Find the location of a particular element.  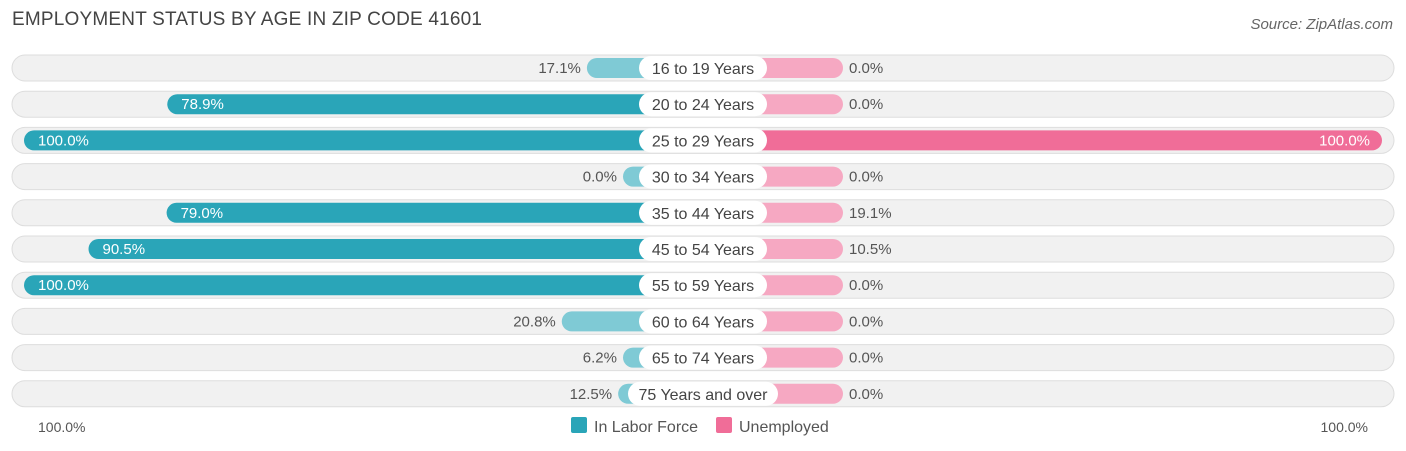

labor-force-value-label: 0.0% is located at coordinates (600, 177).